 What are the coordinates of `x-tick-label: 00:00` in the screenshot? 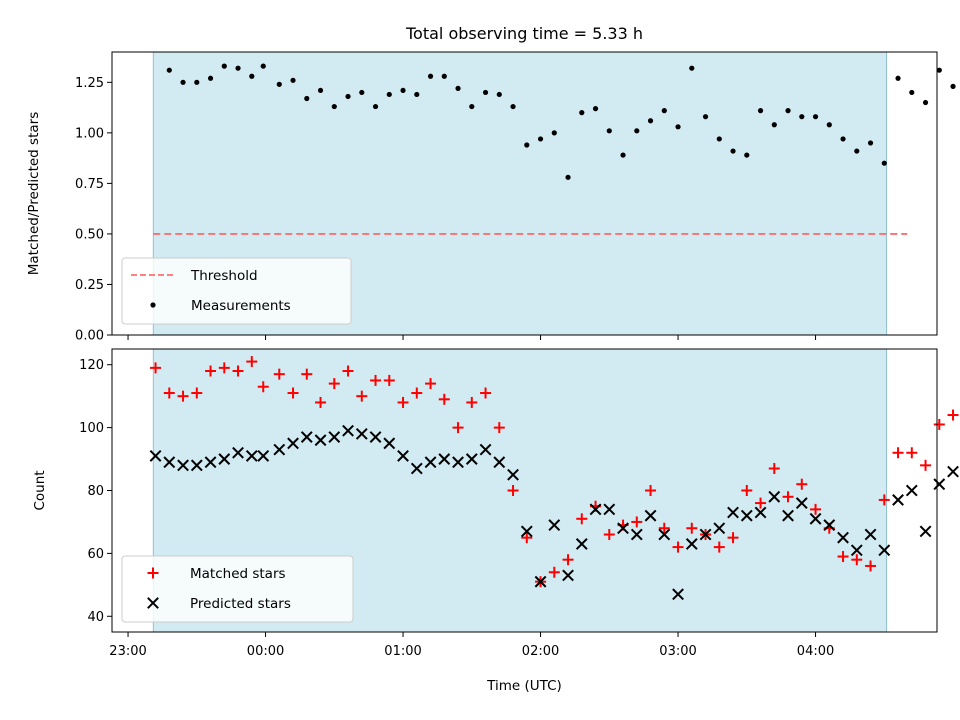 It's located at (265, 651).